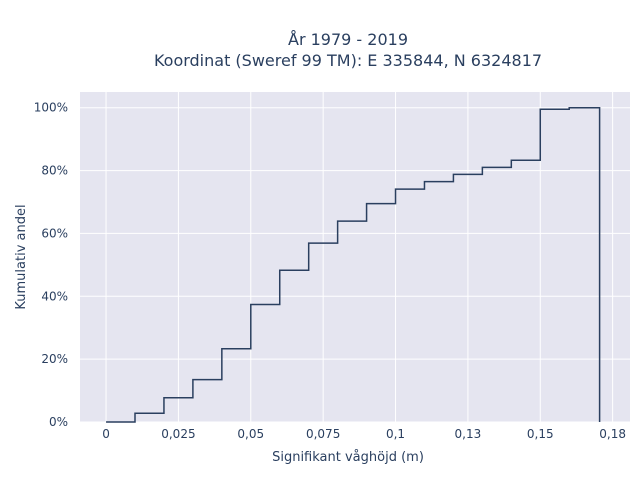 The image size is (640, 480). I want to click on x-tick-label-7: 0,18, so click(612, 434).